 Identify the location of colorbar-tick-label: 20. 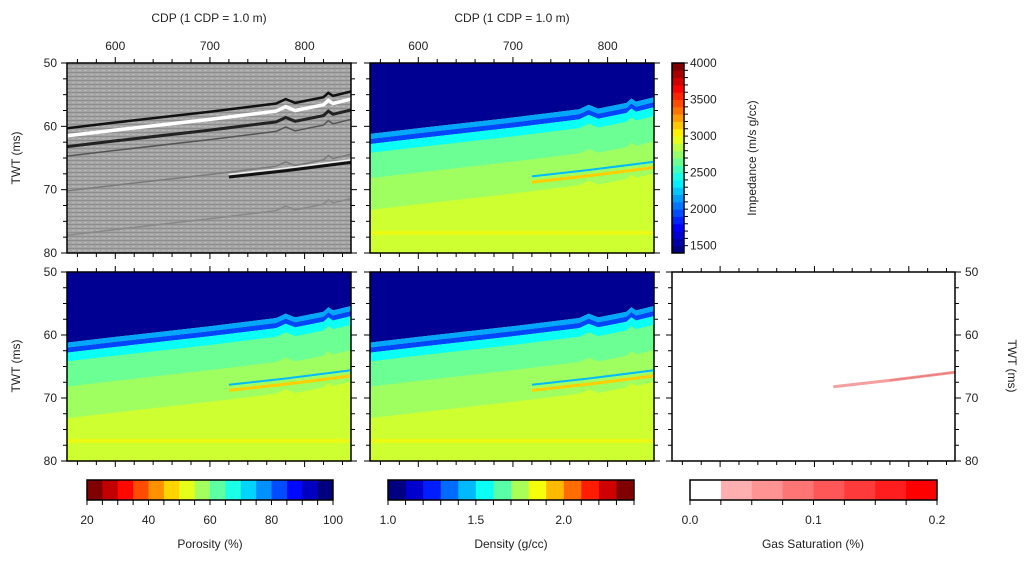
(87, 520).